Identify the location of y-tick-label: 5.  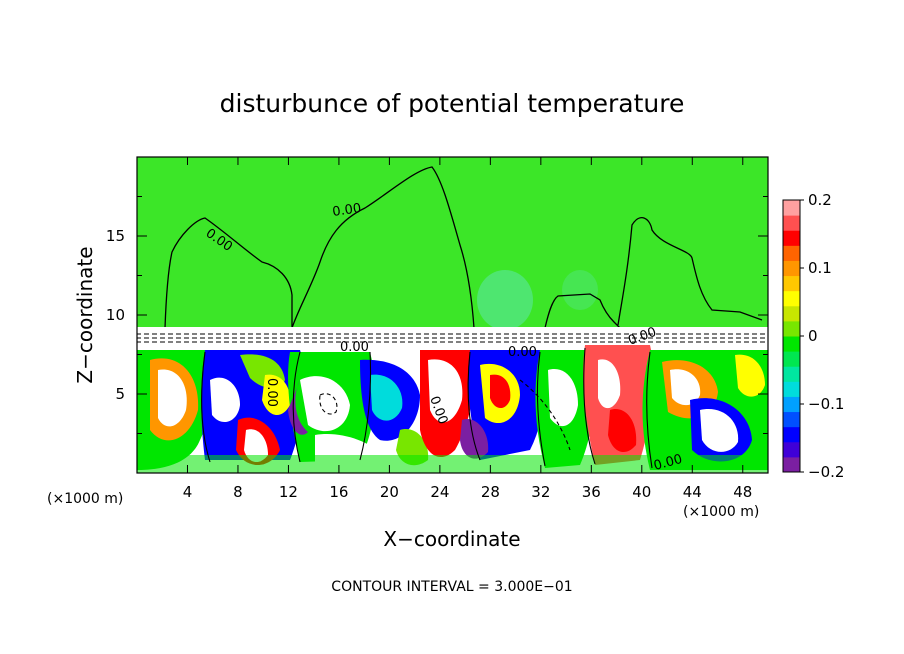
(120, 394).